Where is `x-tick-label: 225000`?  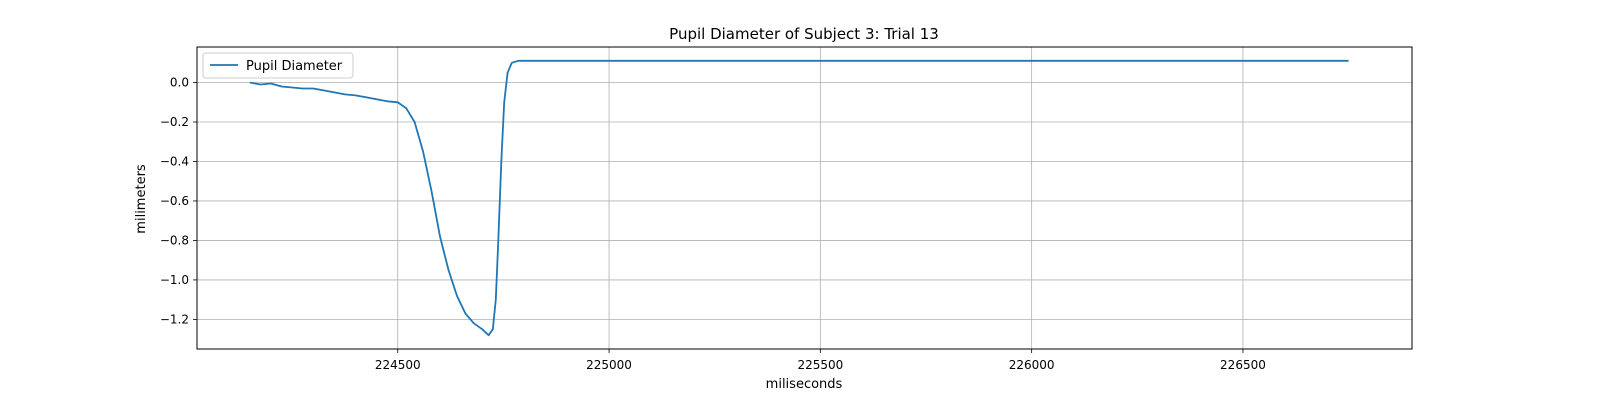
x-tick-label: 225000 is located at coordinates (609, 365).